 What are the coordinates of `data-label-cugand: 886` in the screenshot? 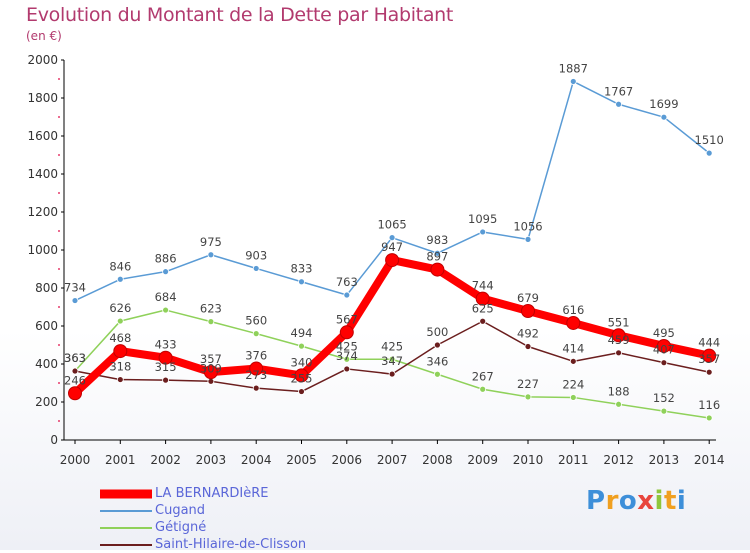 It's located at (166, 259).